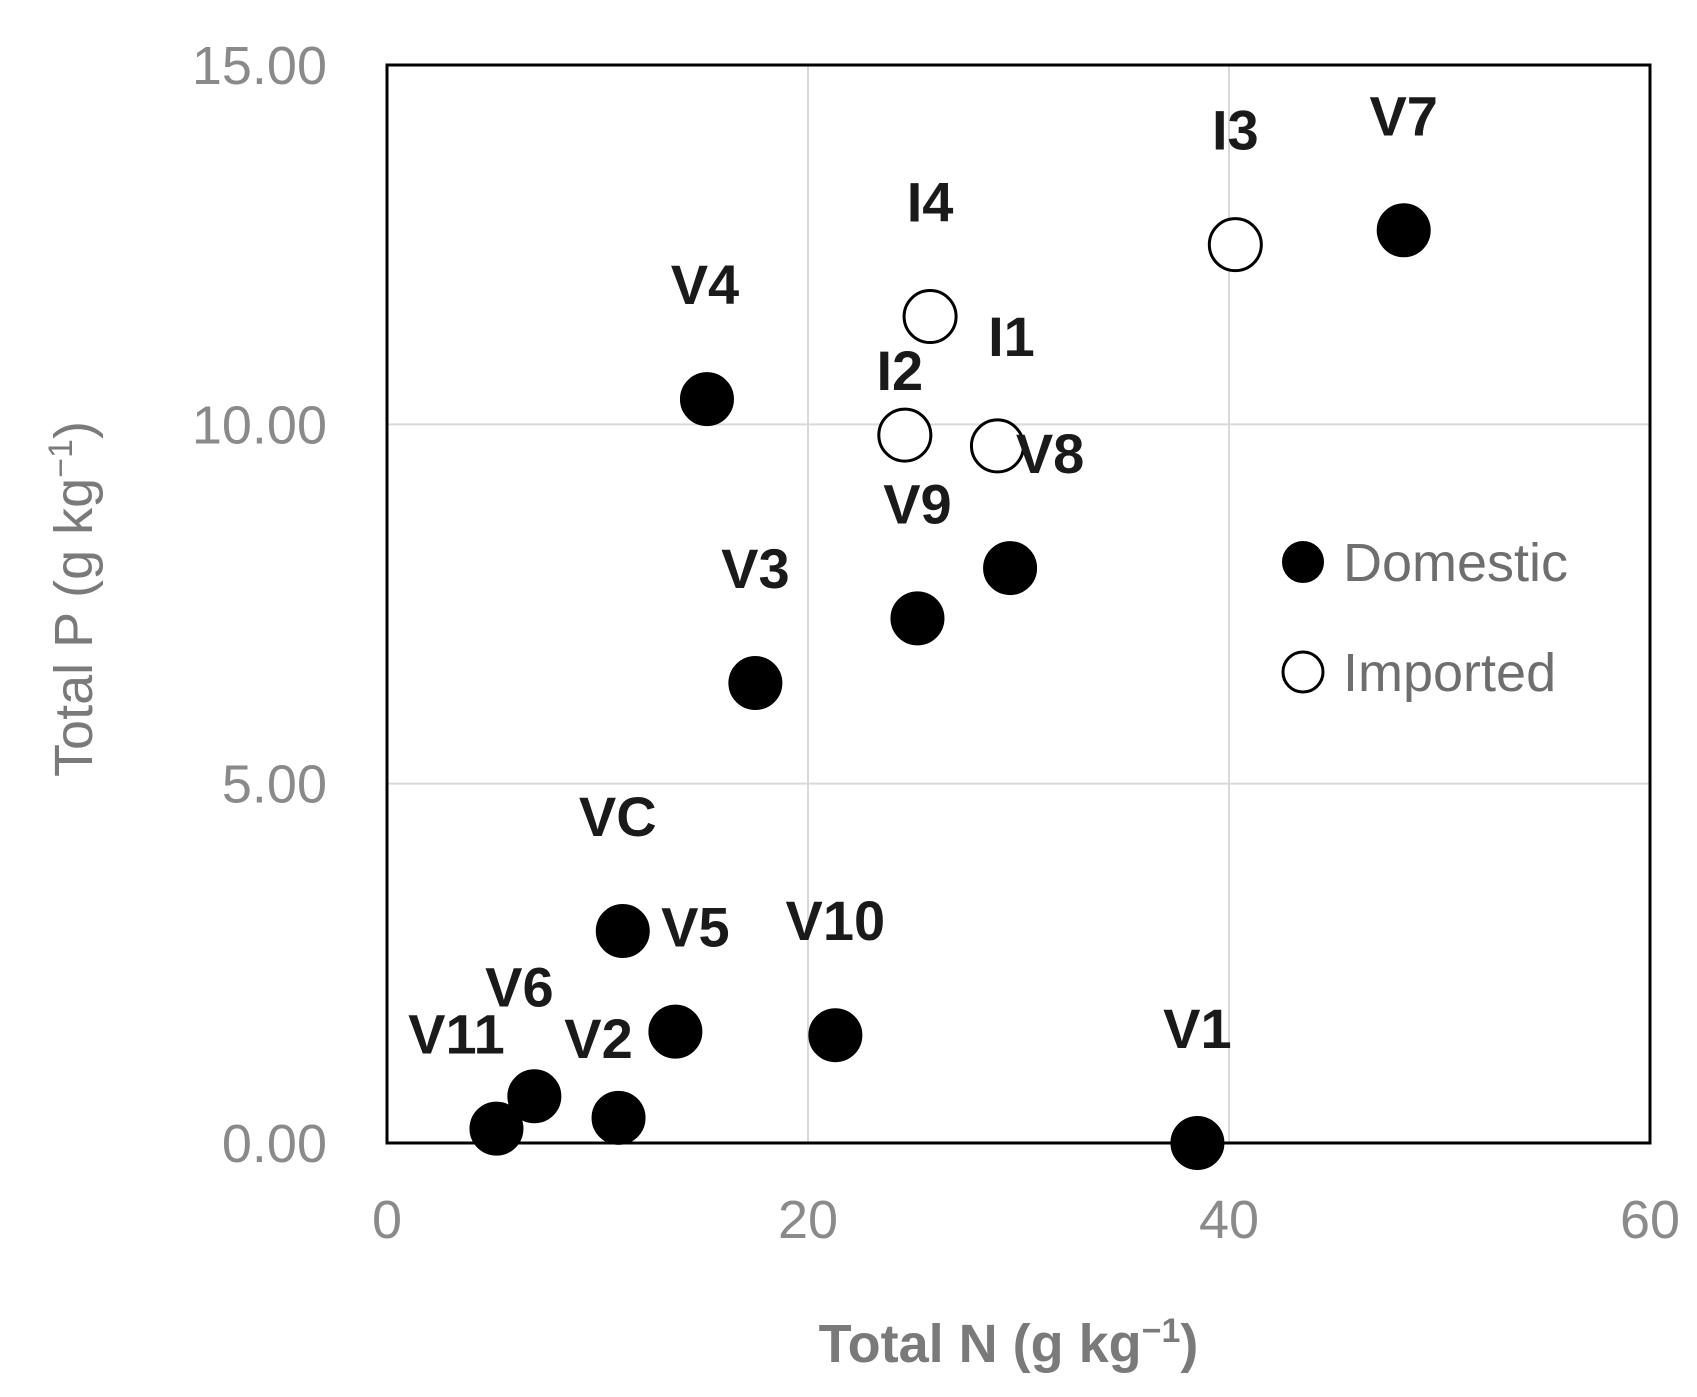  I want to click on point-v8, so click(1010, 568).